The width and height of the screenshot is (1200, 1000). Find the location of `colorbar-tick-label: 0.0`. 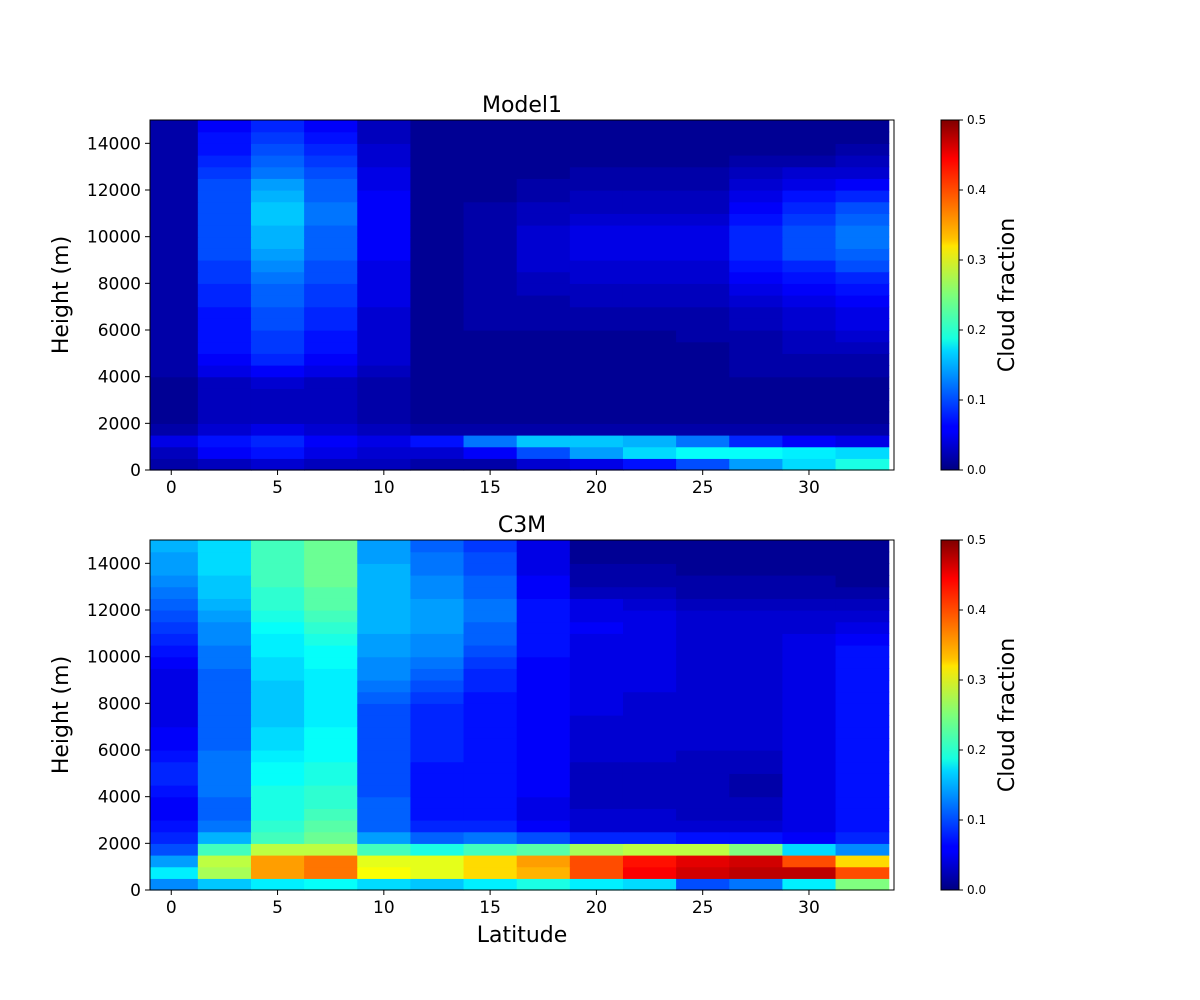

colorbar-tick-label: 0.0 is located at coordinates (976, 890).